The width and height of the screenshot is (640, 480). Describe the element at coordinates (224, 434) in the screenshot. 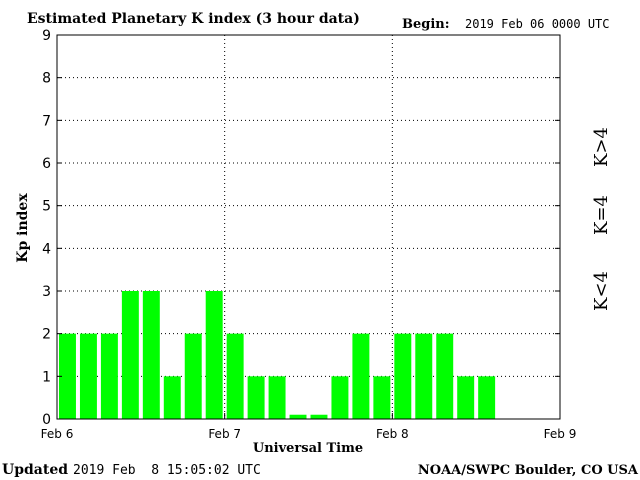

I see `x-tick-label: Feb 7` at that location.